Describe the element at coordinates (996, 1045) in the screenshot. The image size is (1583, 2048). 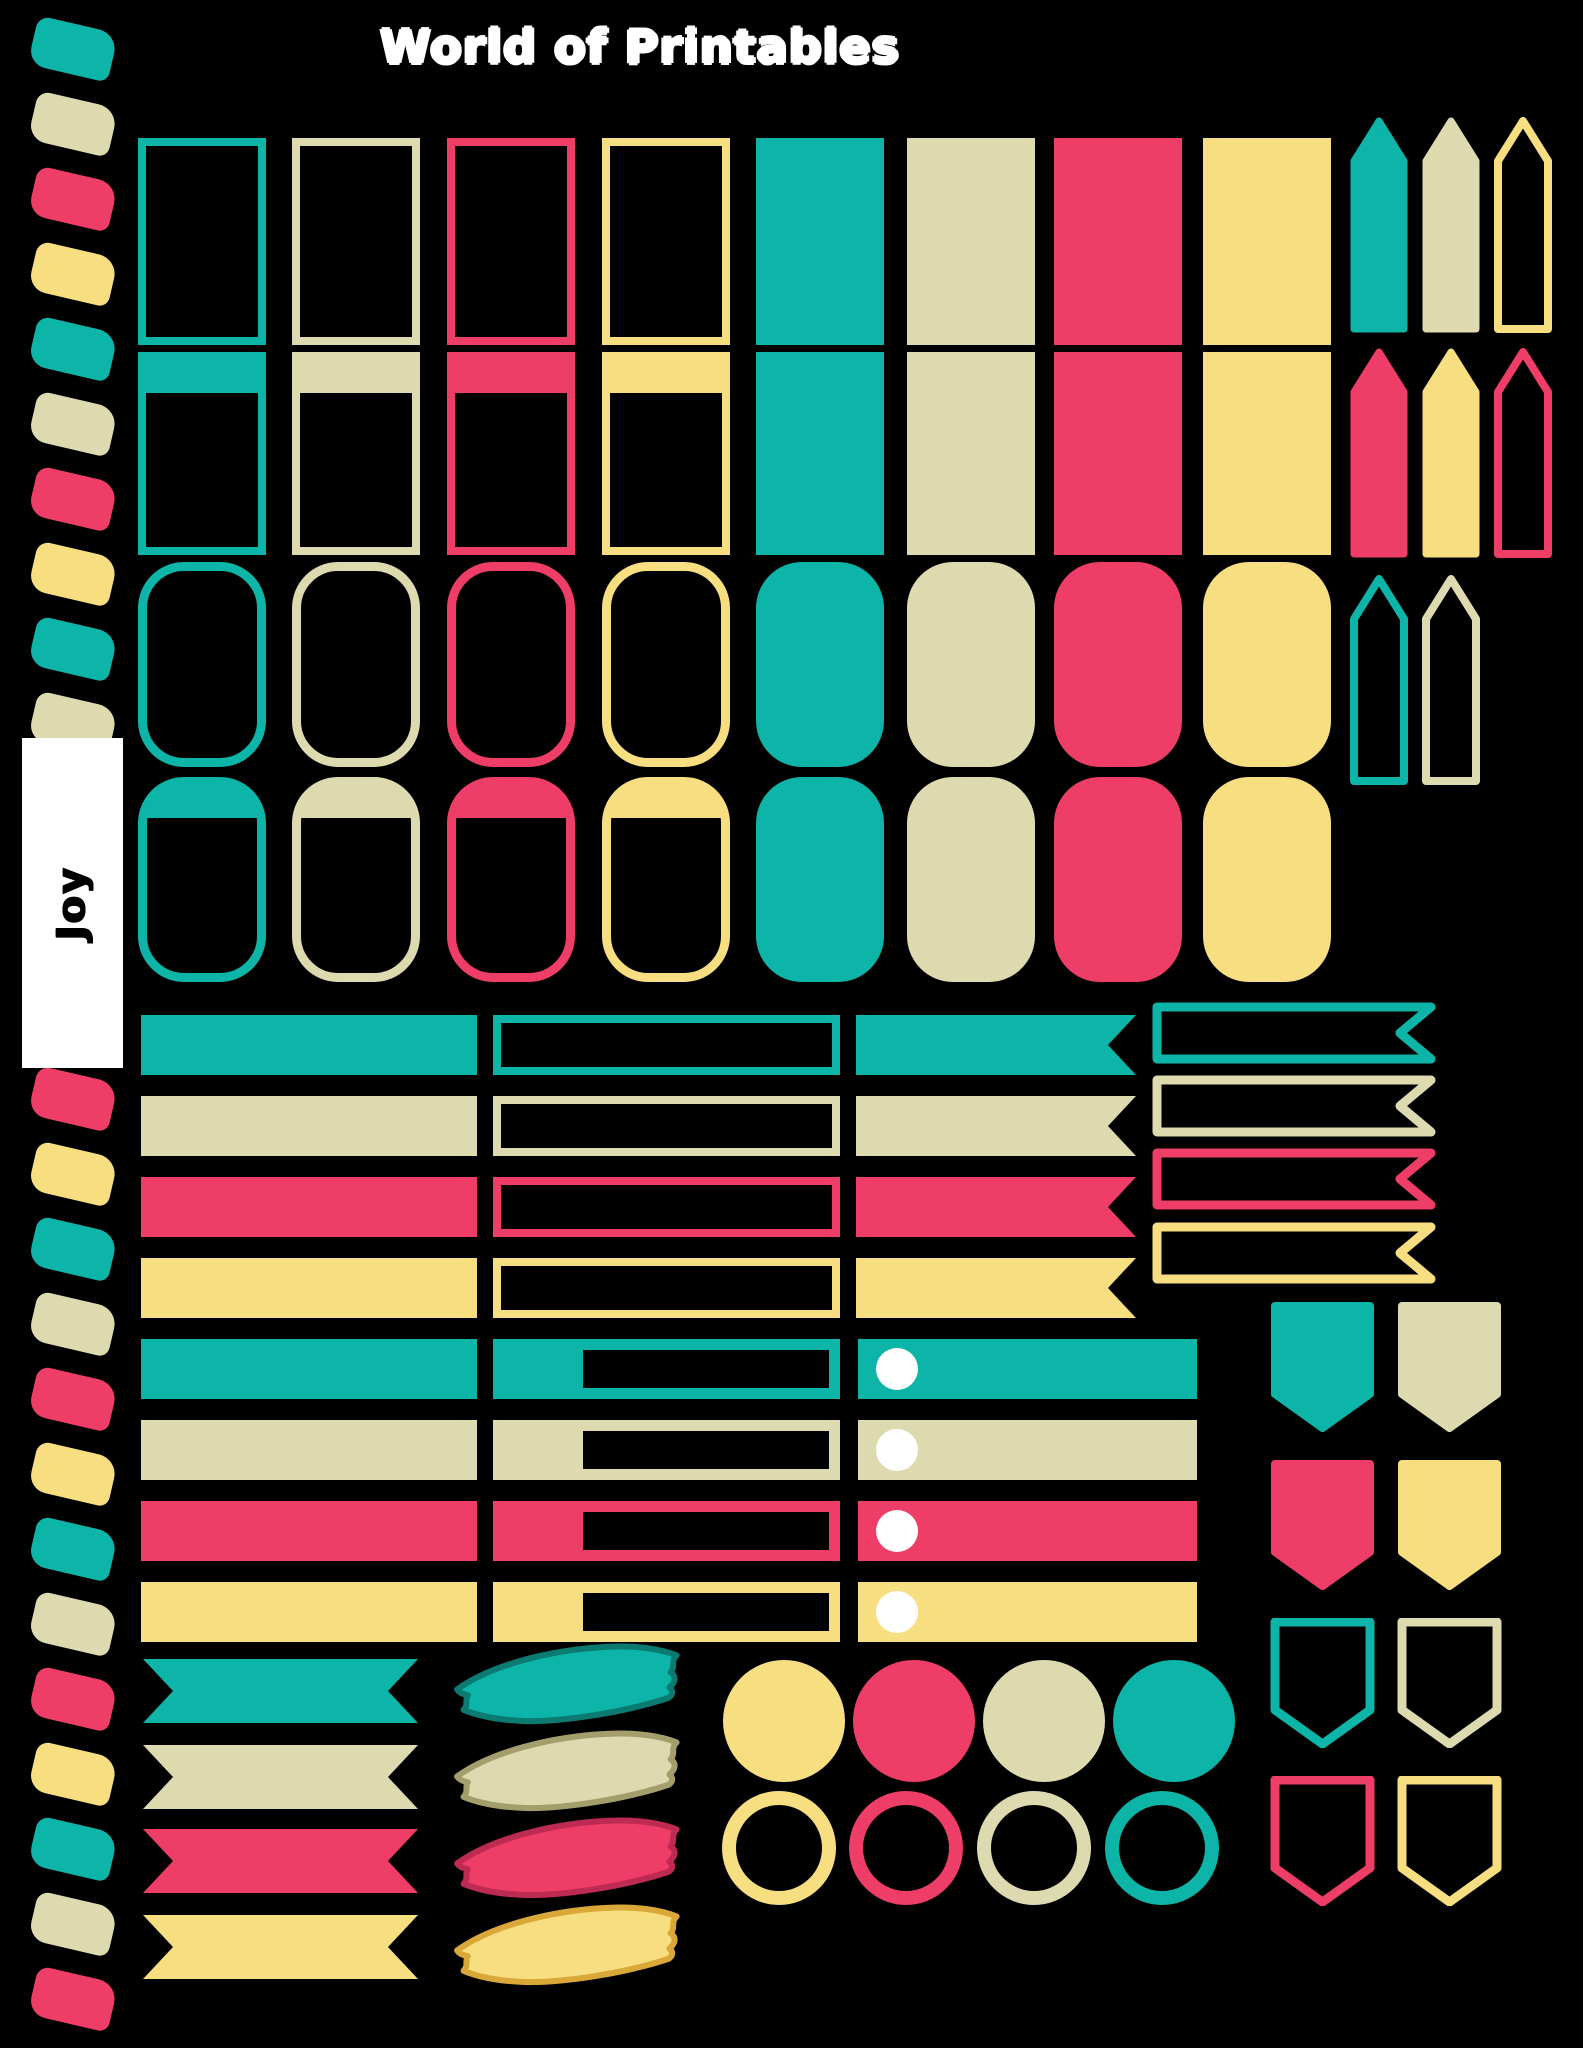
I see `sticker-bar-notch-teal` at that location.